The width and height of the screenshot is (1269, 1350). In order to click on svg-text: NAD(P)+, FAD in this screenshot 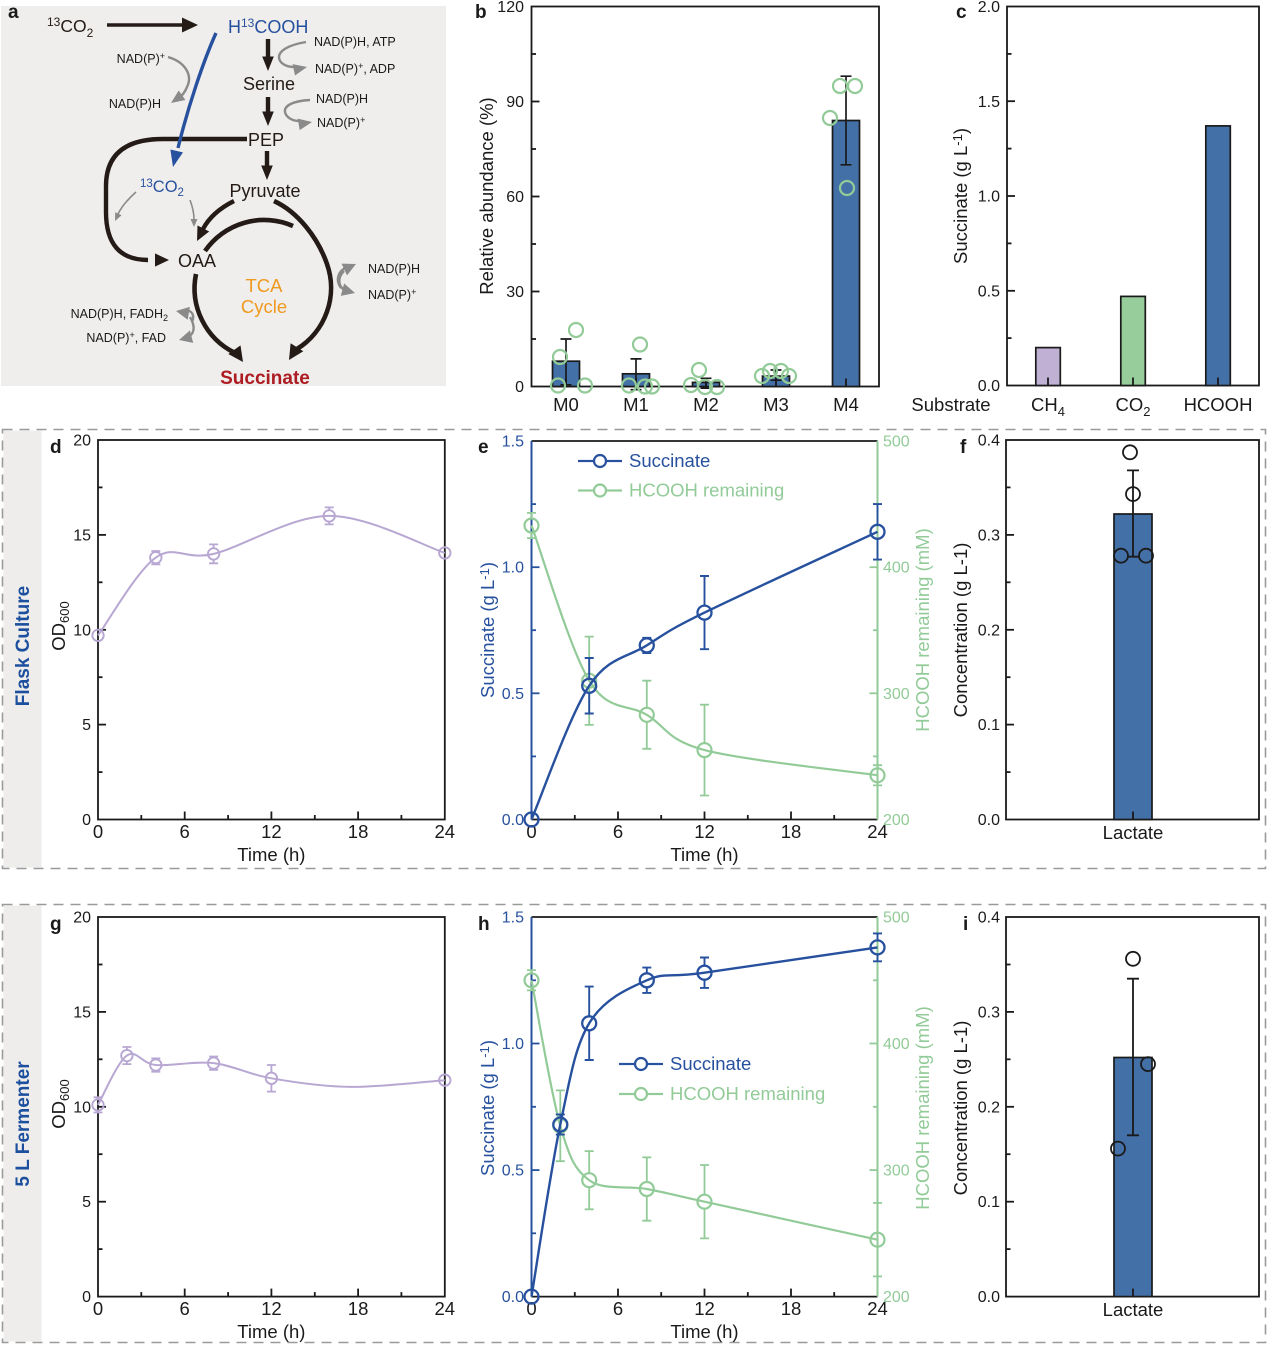, I will do `click(126, 337)`.